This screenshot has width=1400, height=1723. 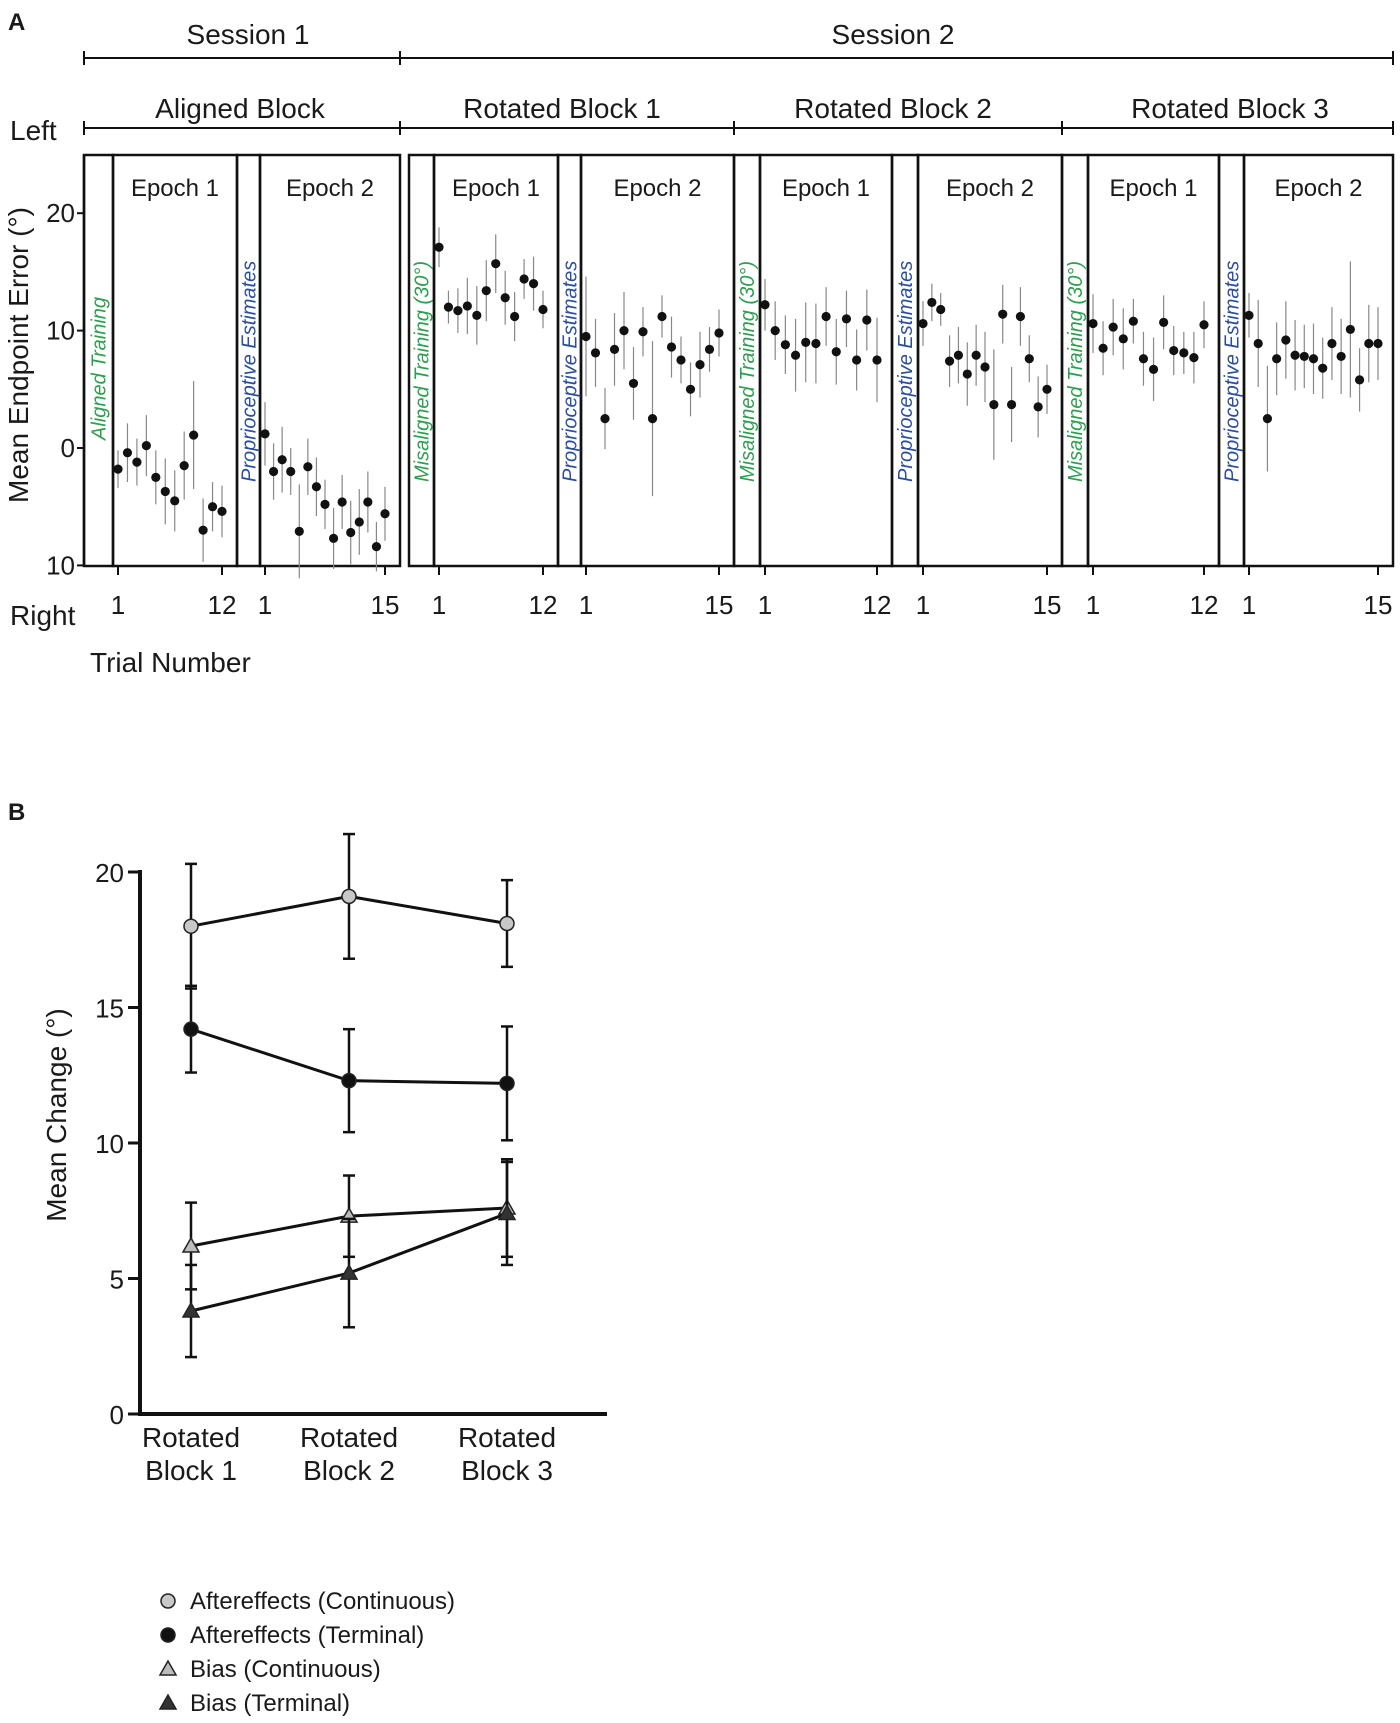 What do you see at coordinates (1204, 605) in the screenshot?
I see `x-tick-label: 12` at bounding box center [1204, 605].